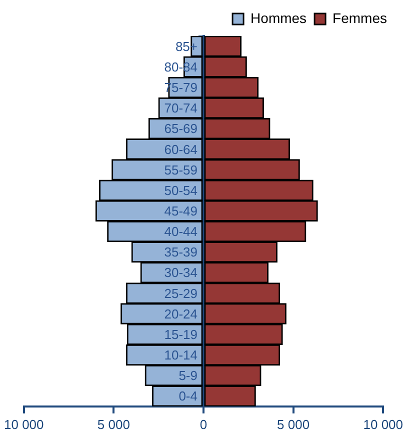 The width and height of the screenshot is (407, 441). What do you see at coordinates (204, 424) in the screenshot?
I see `x-tick-label: 0` at bounding box center [204, 424].